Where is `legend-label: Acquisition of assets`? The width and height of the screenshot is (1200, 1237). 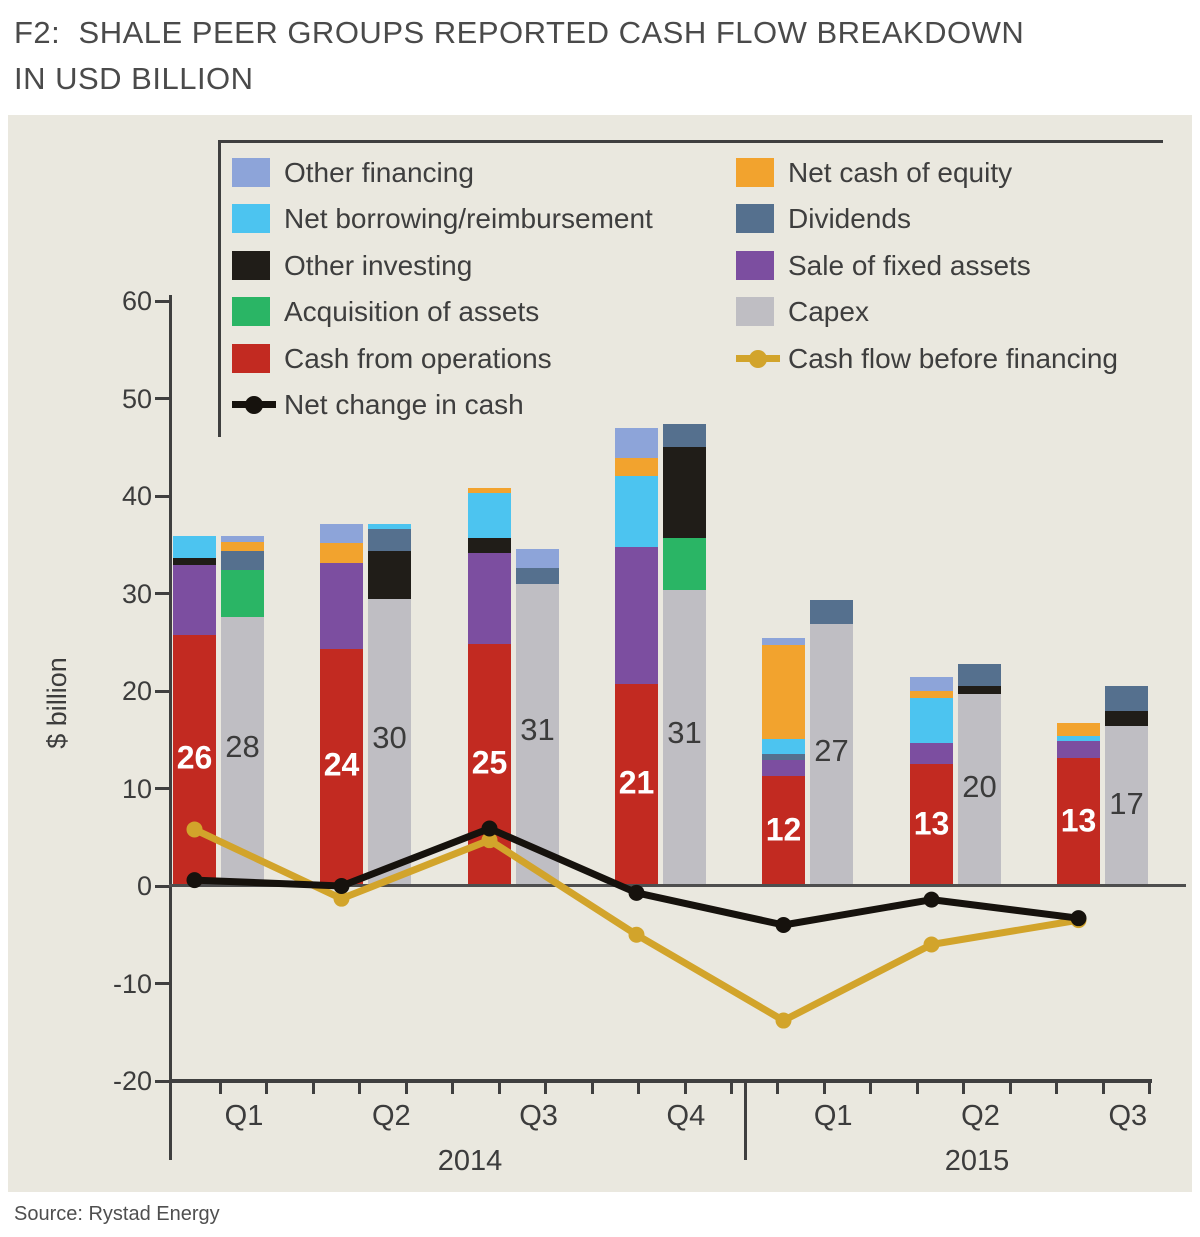 legend-label: Acquisition of assets is located at coordinates (412, 312).